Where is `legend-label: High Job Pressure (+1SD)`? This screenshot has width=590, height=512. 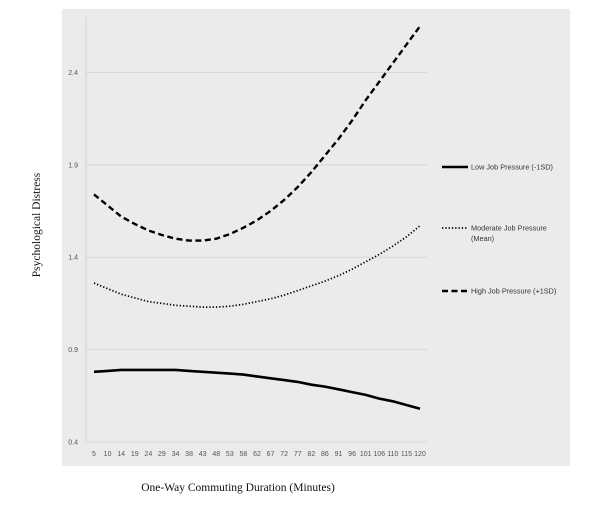 legend-label: High Job Pressure (+1SD) is located at coordinates (513, 291).